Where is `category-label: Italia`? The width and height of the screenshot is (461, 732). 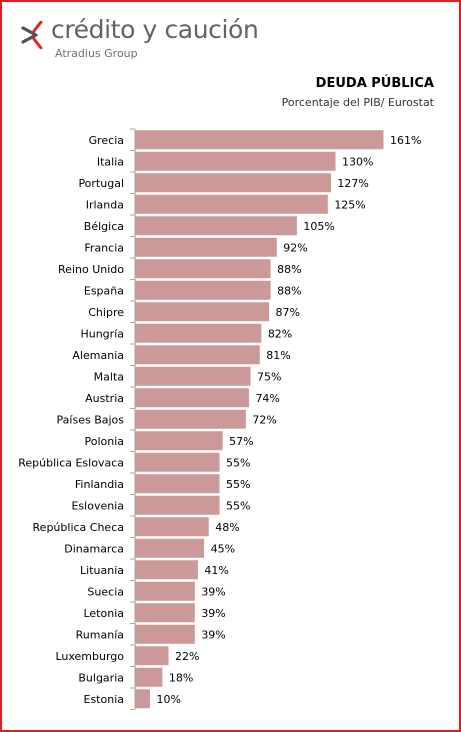
category-label: Italia is located at coordinates (110, 161).